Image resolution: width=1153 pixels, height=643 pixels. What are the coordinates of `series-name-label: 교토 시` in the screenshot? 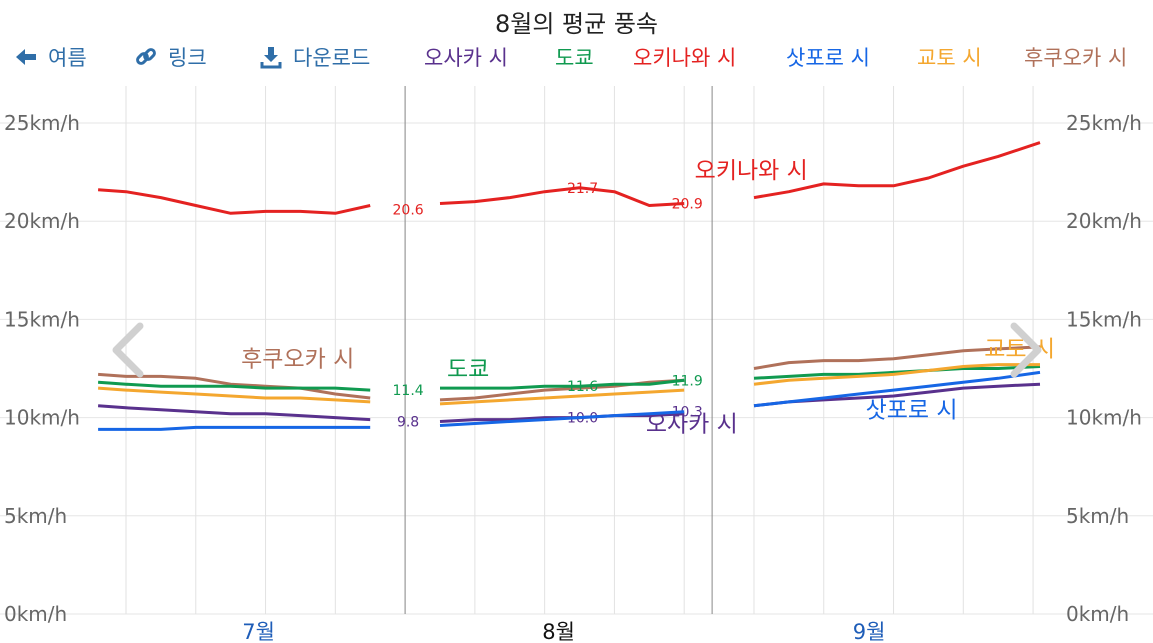 It's located at (1019, 350).